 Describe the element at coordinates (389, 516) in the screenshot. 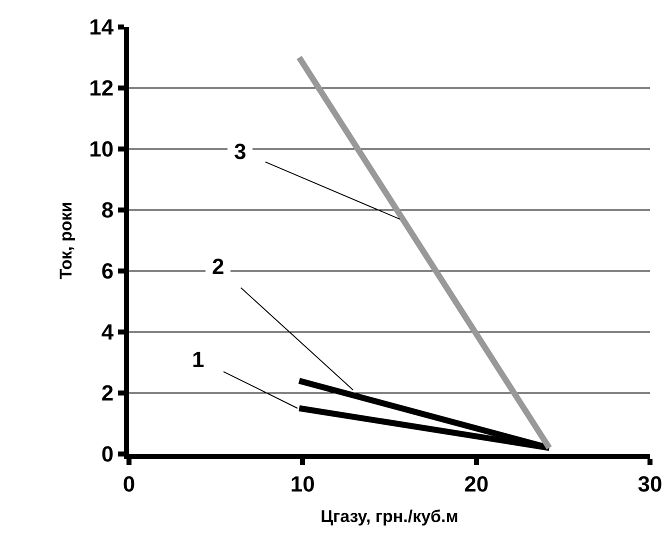

I see `x-axis-title: Цгазу, грн./куб.м` at that location.